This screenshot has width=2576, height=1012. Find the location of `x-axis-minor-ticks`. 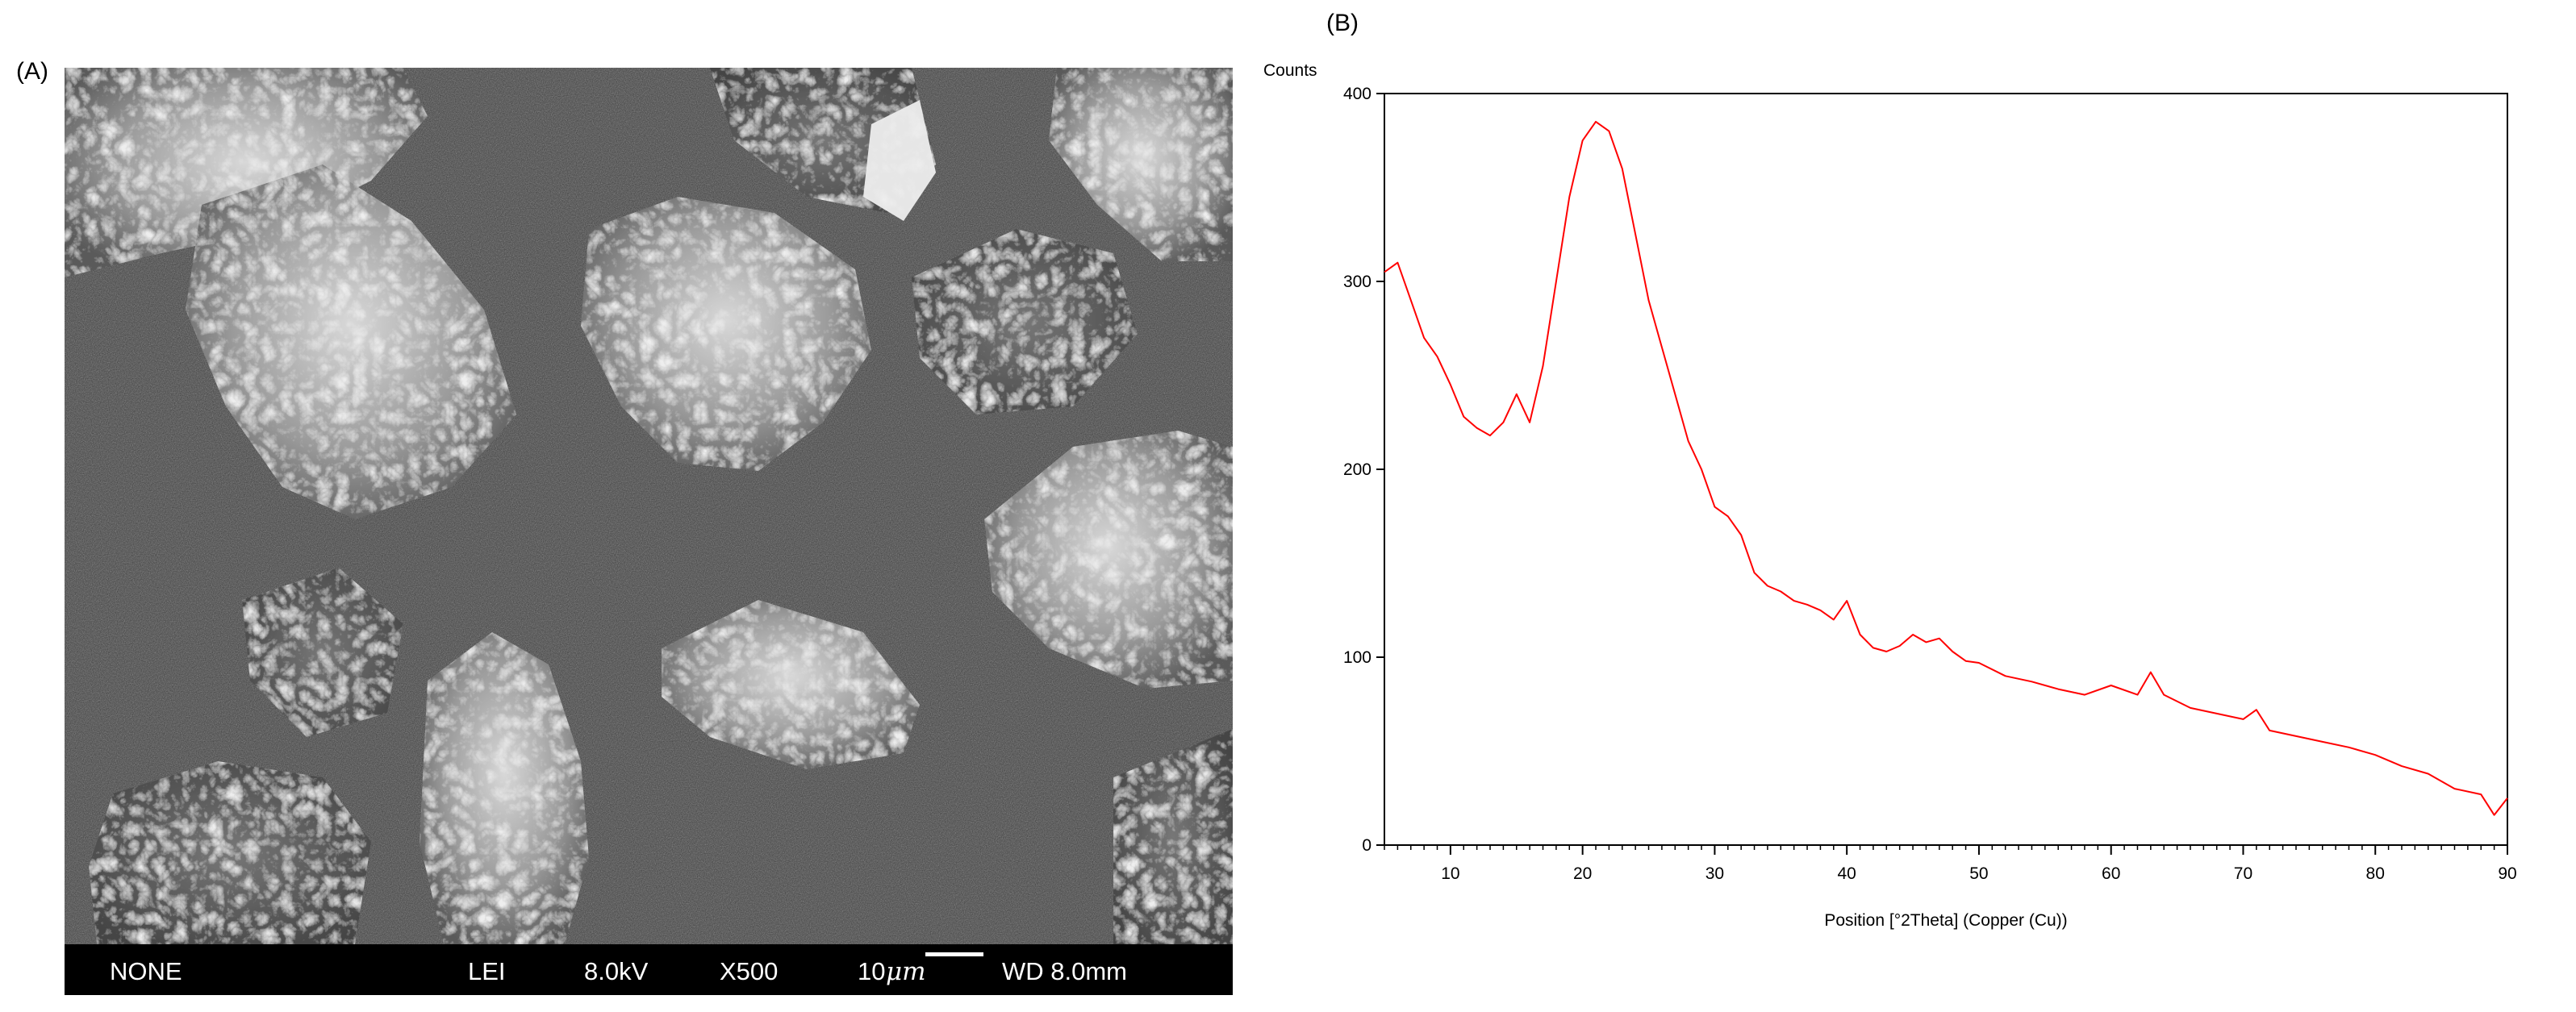

x-axis-minor-ticks is located at coordinates (1946, 850).